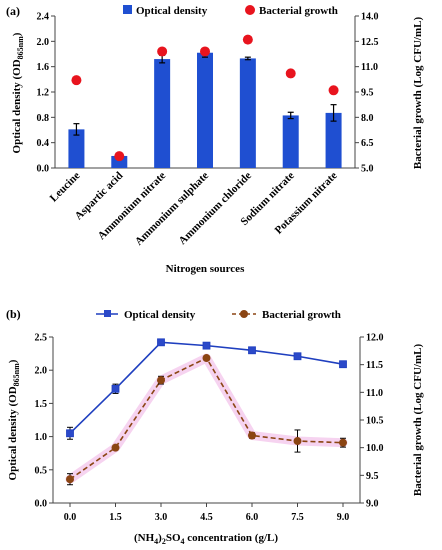 Image resolution: width=442 pixels, height=550 pixels. What do you see at coordinates (244, 314) in the screenshot?
I see `legend-b-circle-swatch` at bounding box center [244, 314].